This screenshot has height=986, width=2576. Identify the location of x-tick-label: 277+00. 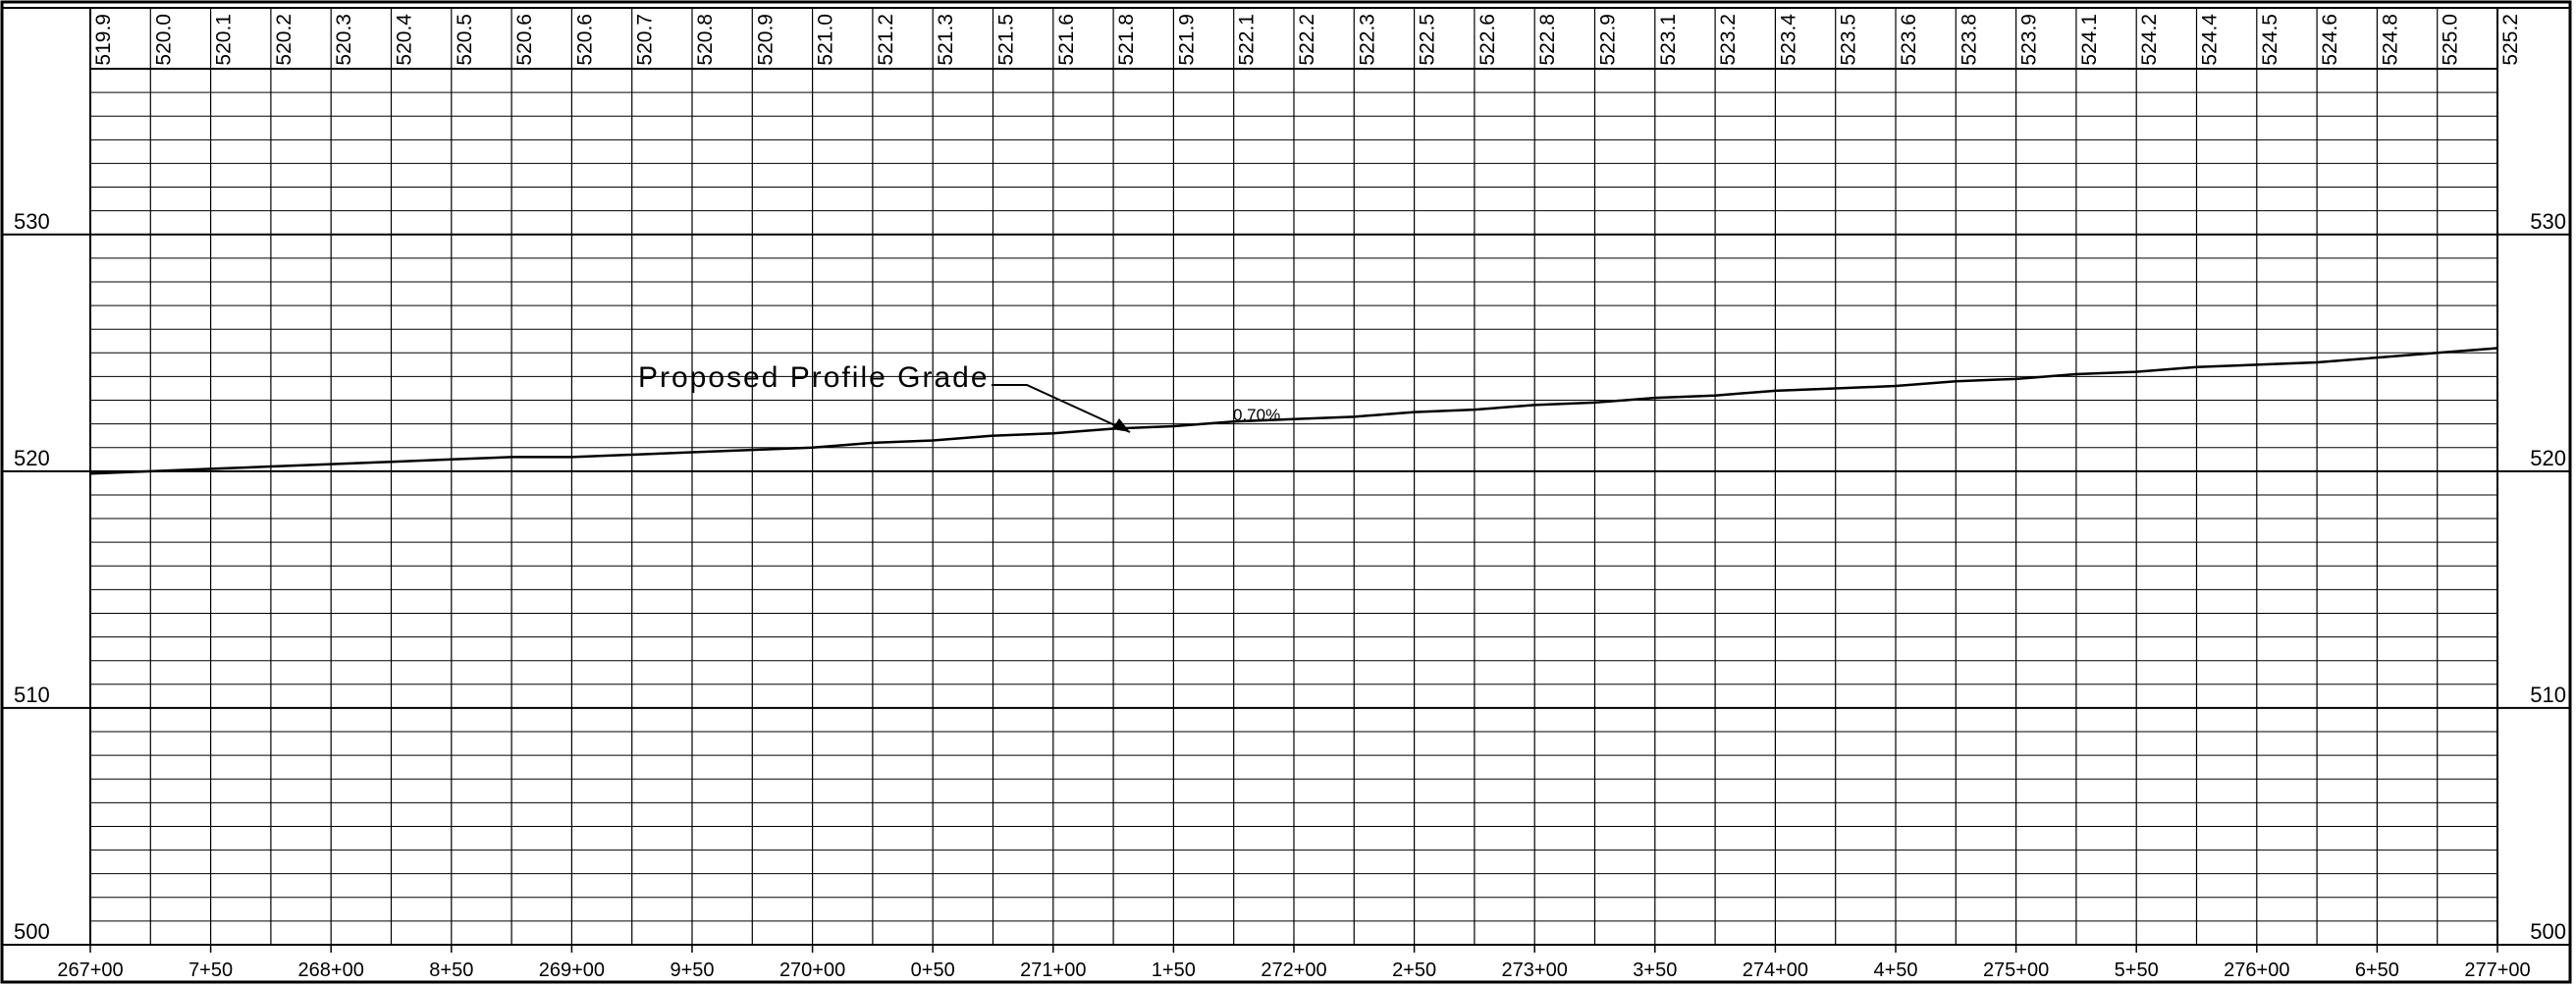
(2497, 970).